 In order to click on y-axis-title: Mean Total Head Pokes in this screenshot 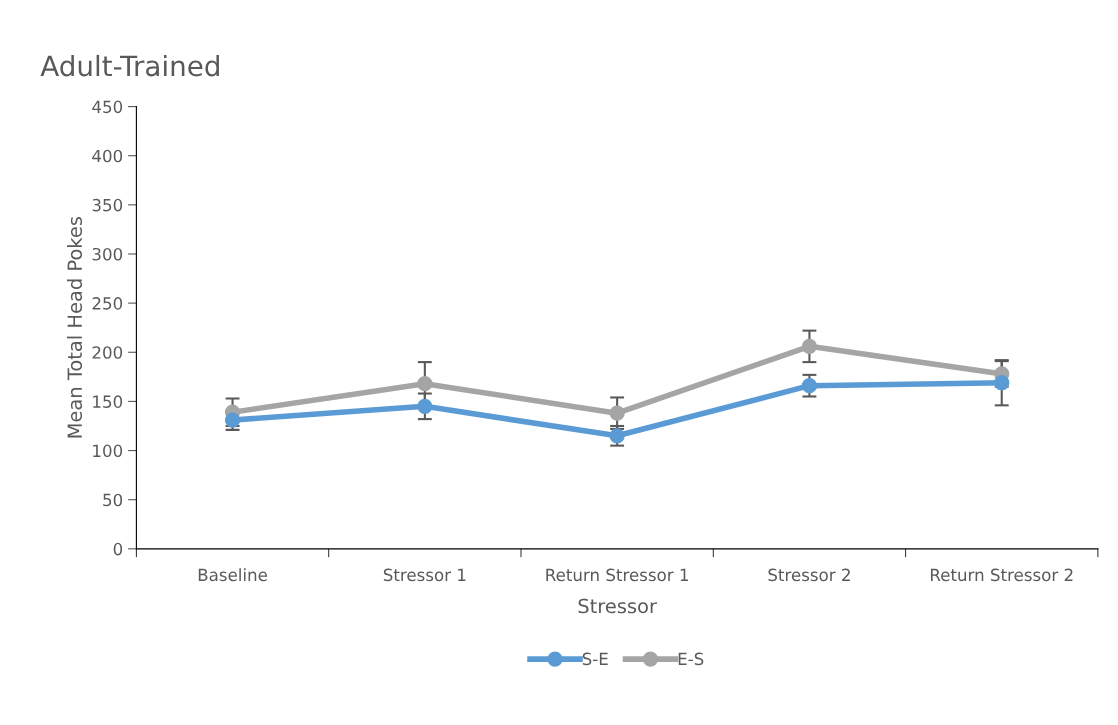, I will do `click(75, 327)`.